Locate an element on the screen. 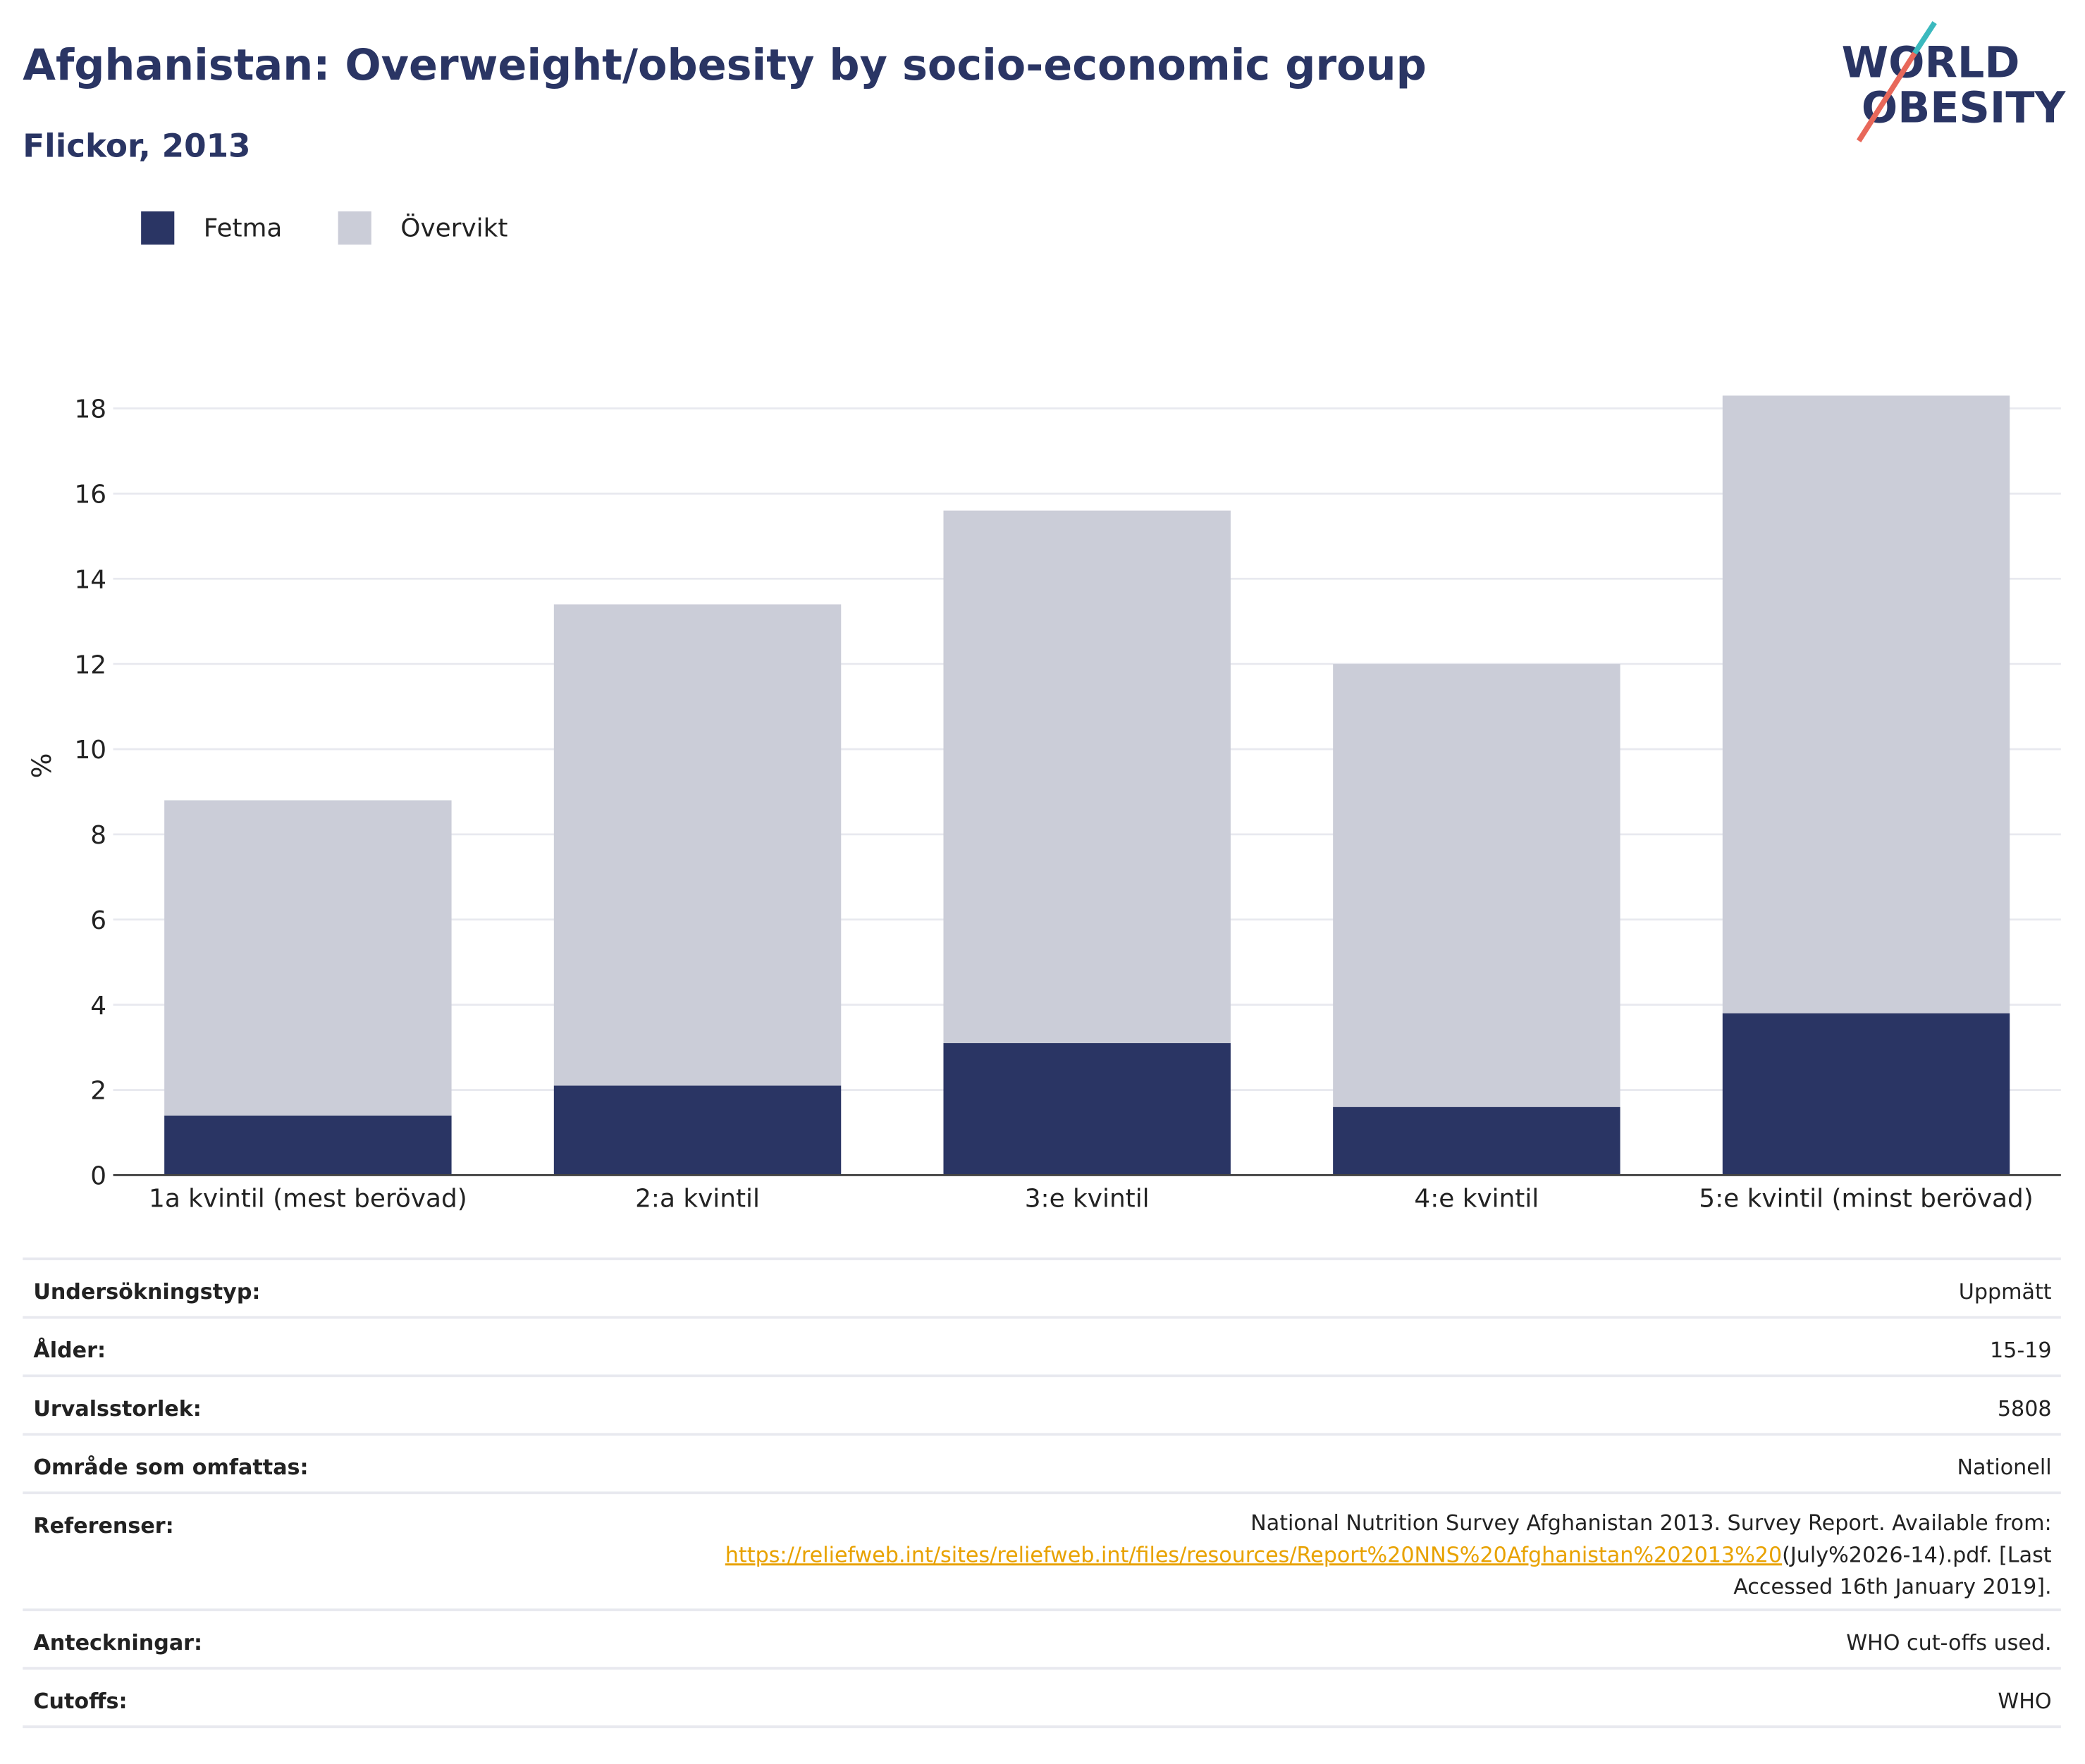 This screenshot has width=2085, height=1764. y-tick-label: 16 is located at coordinates (91, 495).